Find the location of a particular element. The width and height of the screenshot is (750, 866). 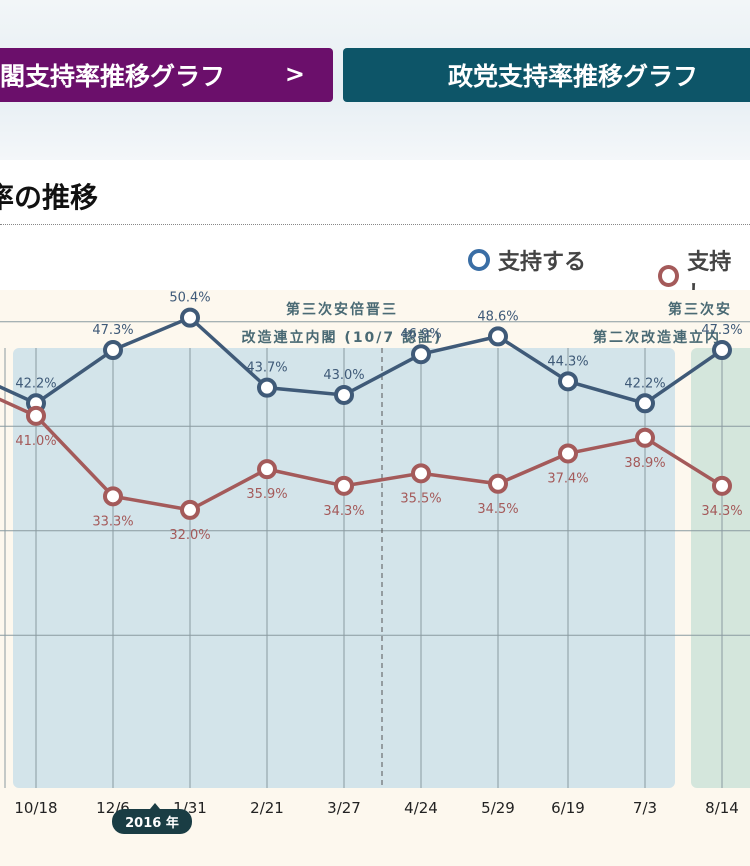

legend-support: 支持する is located at coordinates (527, 260).